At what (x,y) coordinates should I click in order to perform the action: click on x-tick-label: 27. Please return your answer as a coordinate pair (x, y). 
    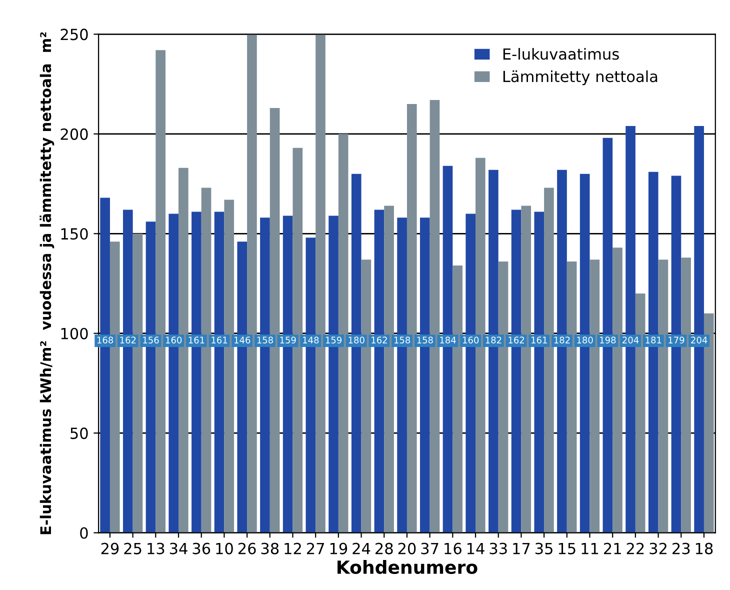
    Looking at the image, I should click on (315, 548).